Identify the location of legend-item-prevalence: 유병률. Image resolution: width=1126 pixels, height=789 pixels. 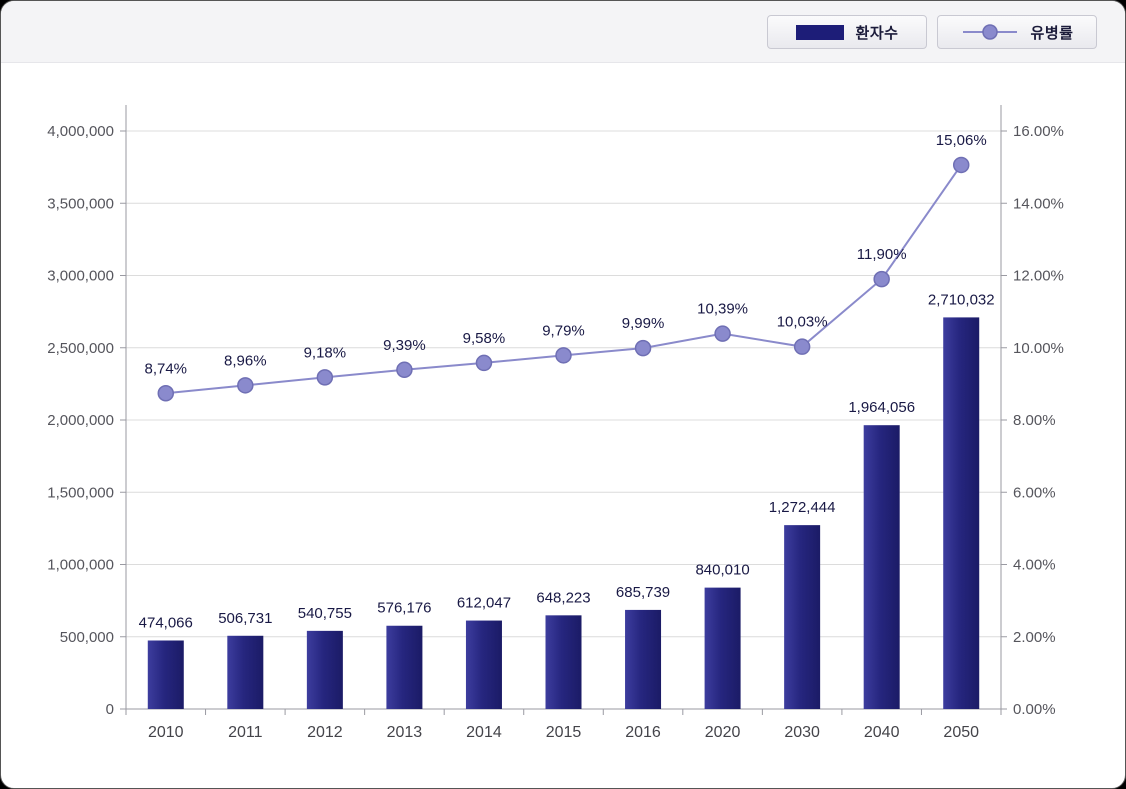
(1017, 32).